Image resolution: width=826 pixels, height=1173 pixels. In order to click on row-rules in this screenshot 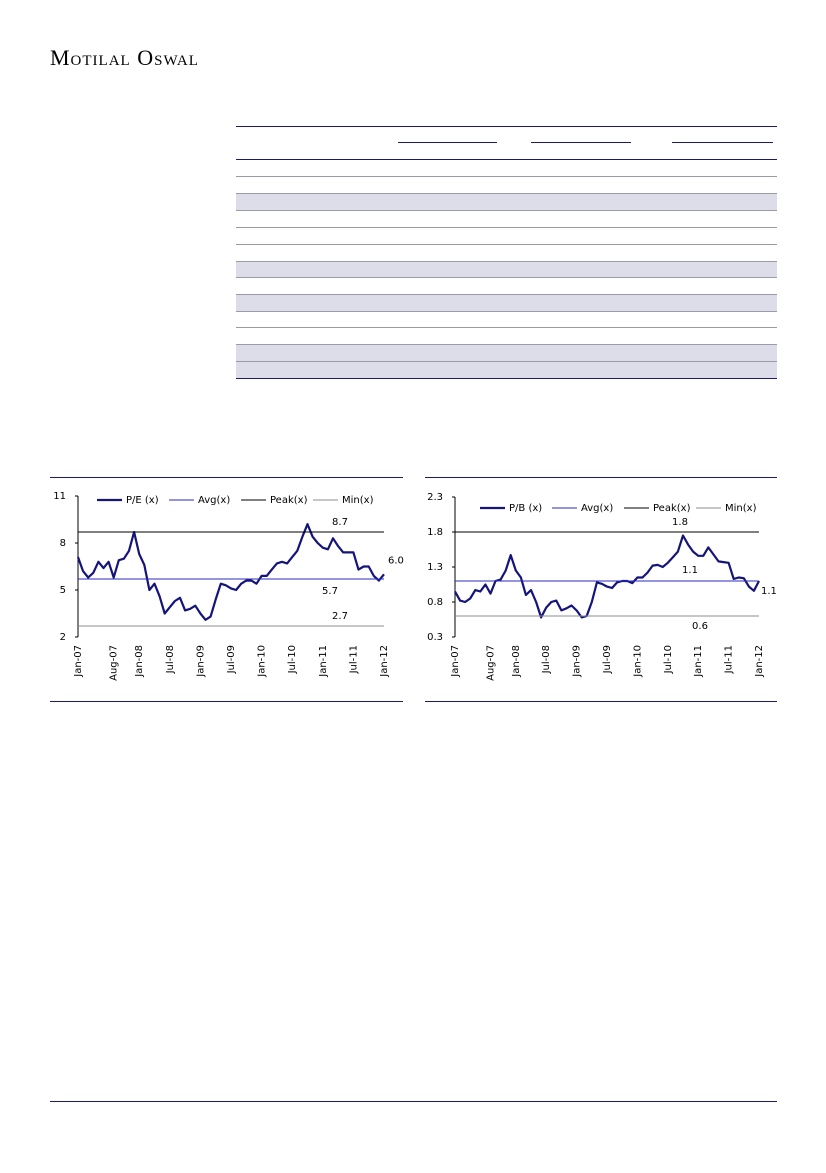, I will do `click(506, 269)`.